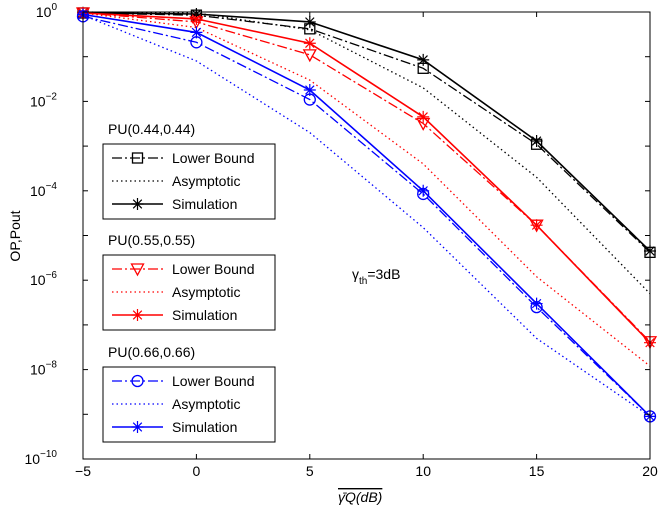 This screenshot has width=658, height=510. I want to click on x-axis-label: γ̄Q(dB), so click(360, 497).